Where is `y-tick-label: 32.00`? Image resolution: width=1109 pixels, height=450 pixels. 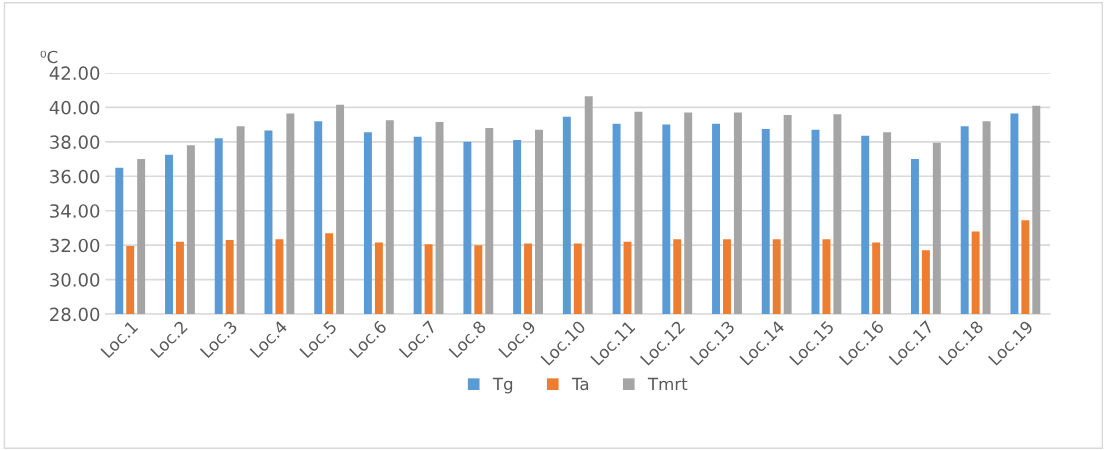
y-tick-label: 32.00 is located at coordinates (75, 245).